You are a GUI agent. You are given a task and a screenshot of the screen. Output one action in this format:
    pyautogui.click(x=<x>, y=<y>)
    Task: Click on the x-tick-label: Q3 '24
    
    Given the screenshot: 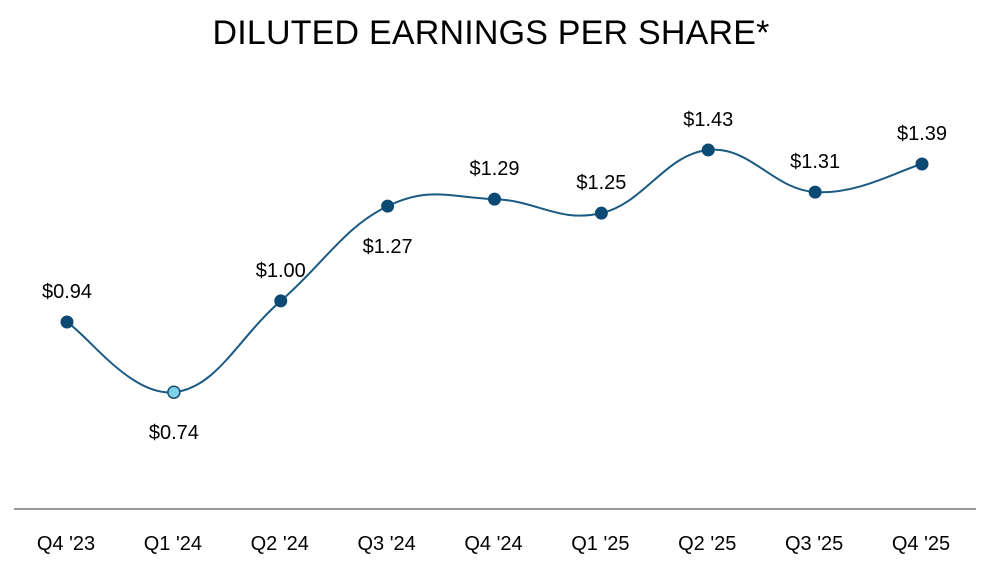 What is the action you would take?
    pyautogui.click(x=386, y=544)
    